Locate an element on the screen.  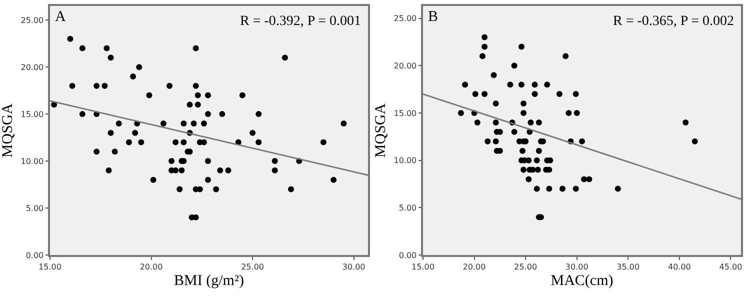
annotation: R = -0.392, P = 0.001 is located at coordinates (301, 21).